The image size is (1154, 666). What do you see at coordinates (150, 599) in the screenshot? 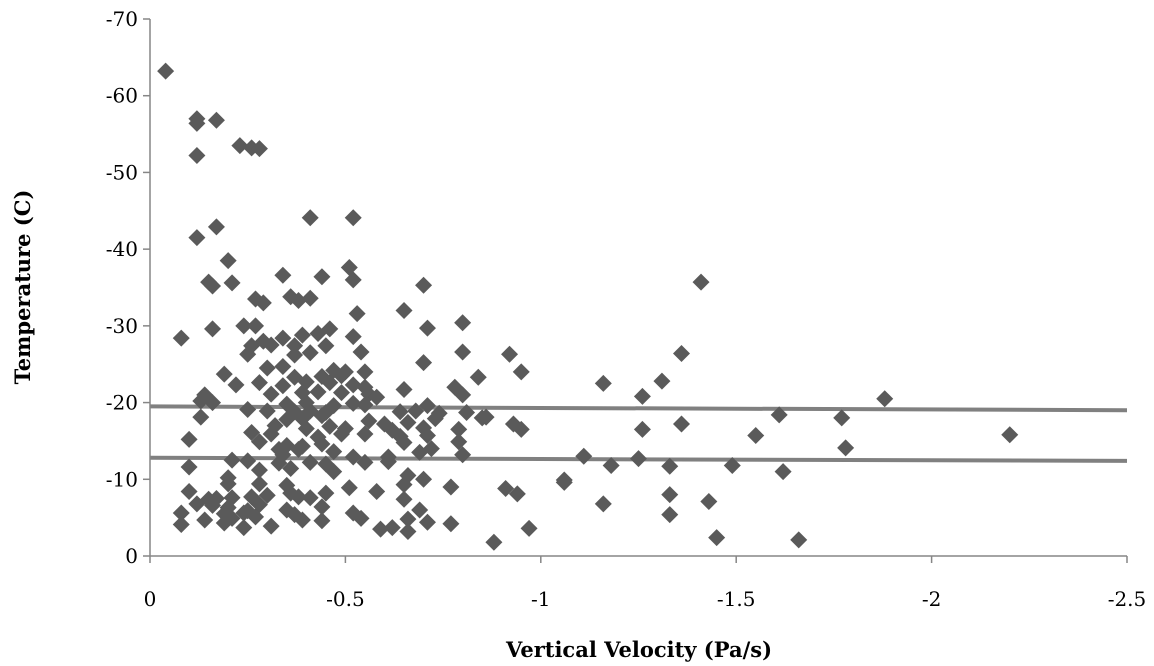
I see `x-tick-label: 0` at bounding box center [150, 599].